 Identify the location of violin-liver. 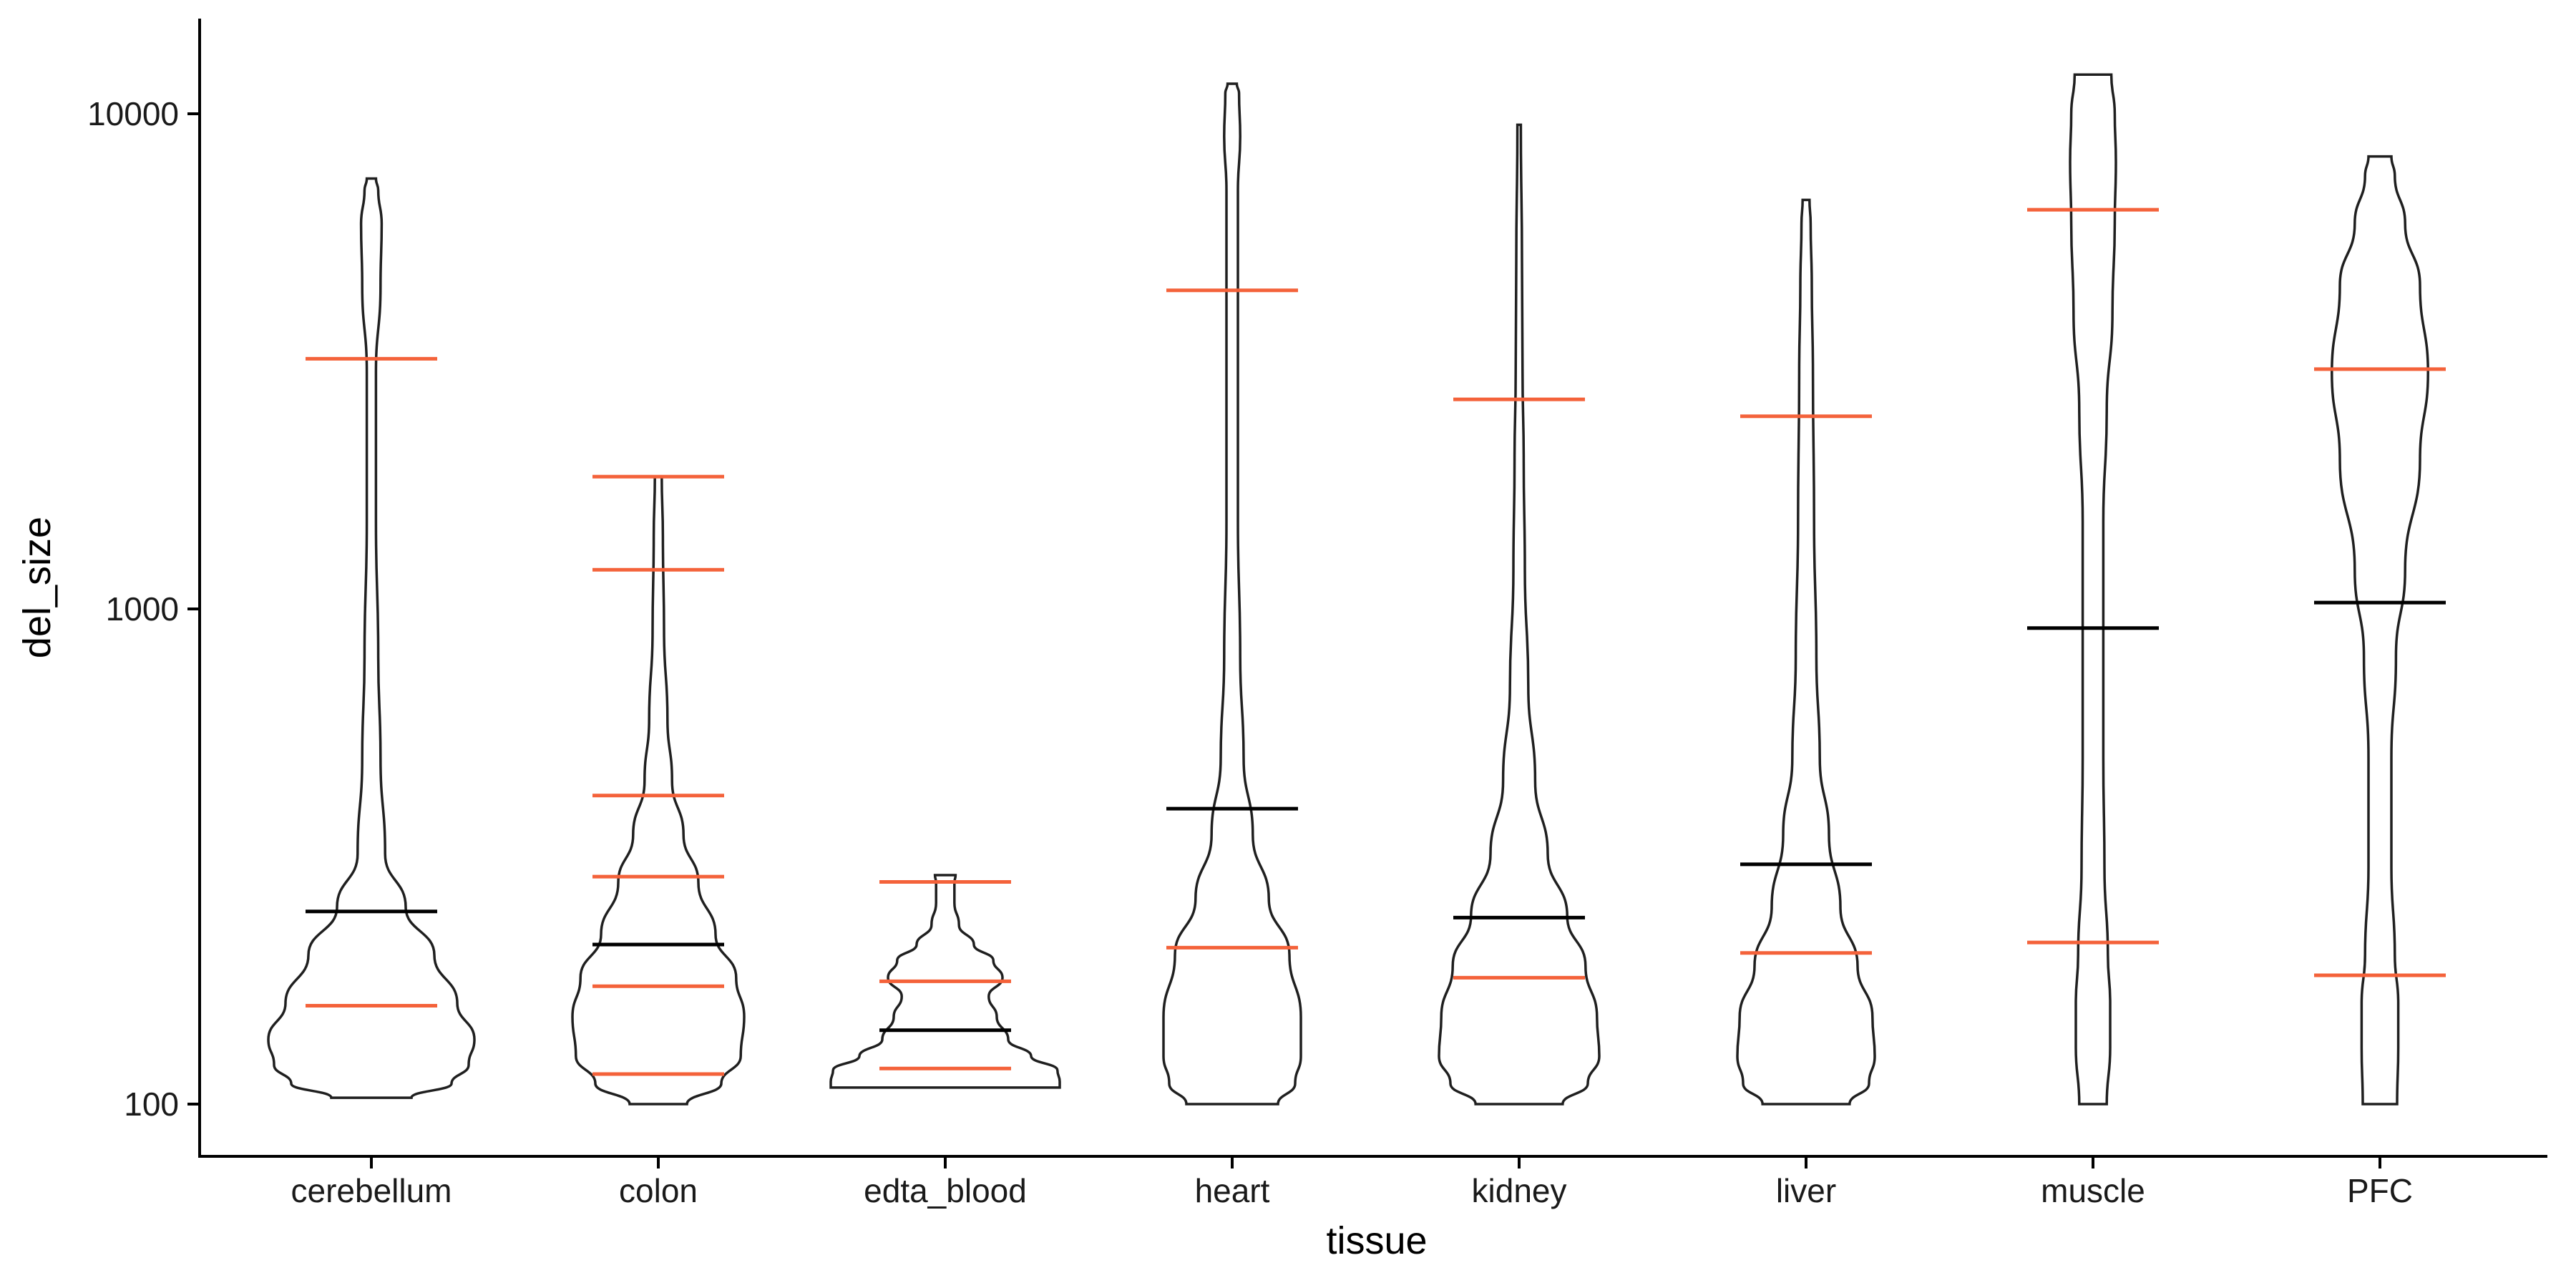
(1806, 652).